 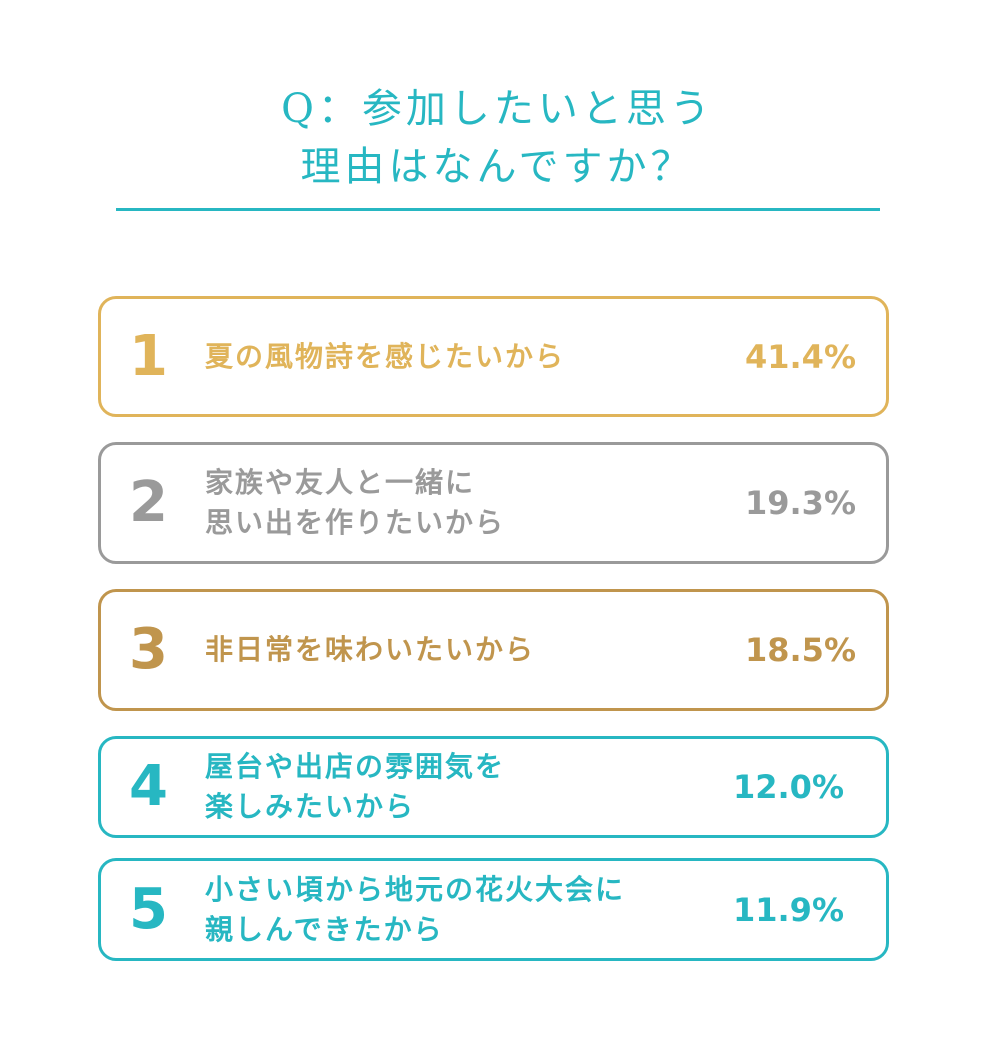 What do you see at coordinates (355, 787) in the screenshot?
I see `reason-text: 屋台や出店の雰囲気を 楽しみたいから` at bounding box center [355, 787].